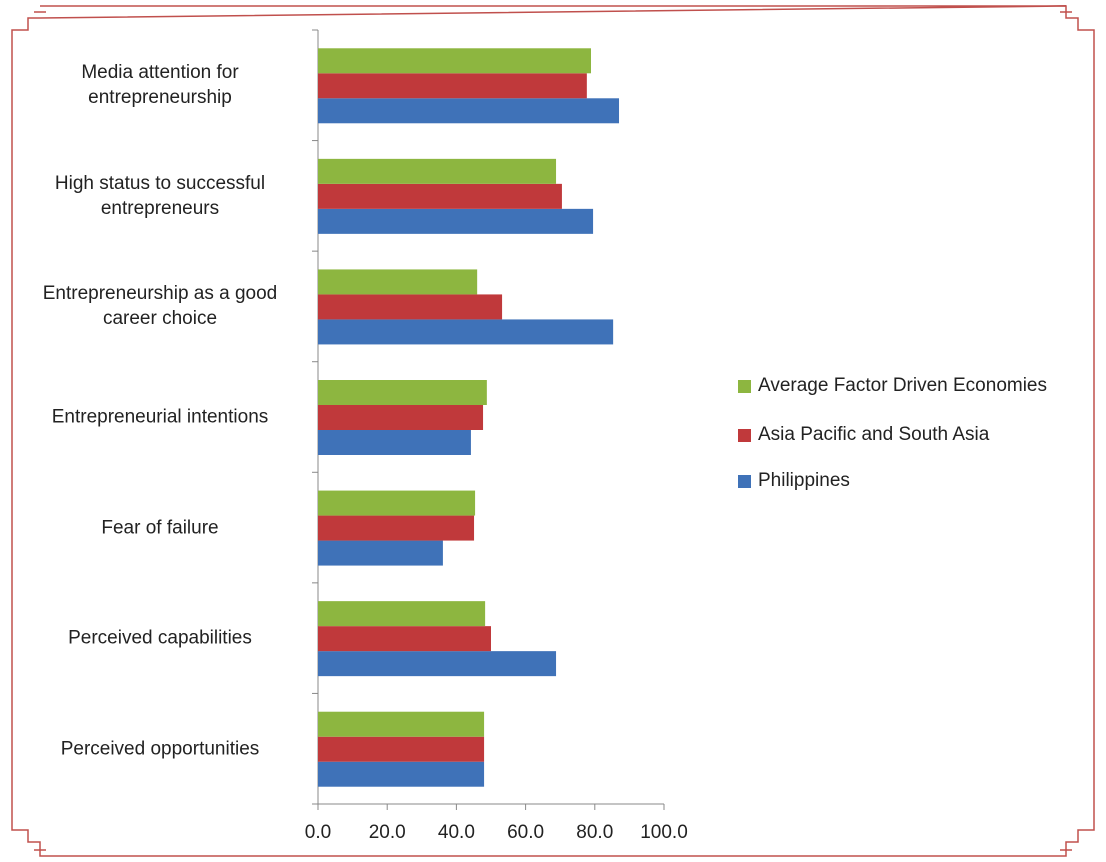 The image size is (1106, 862). What do you see at coordinates (902, 385) in the screenshot?
I see `legend-label: Average Factor Driven Economies` at bounding box center [902, 385].